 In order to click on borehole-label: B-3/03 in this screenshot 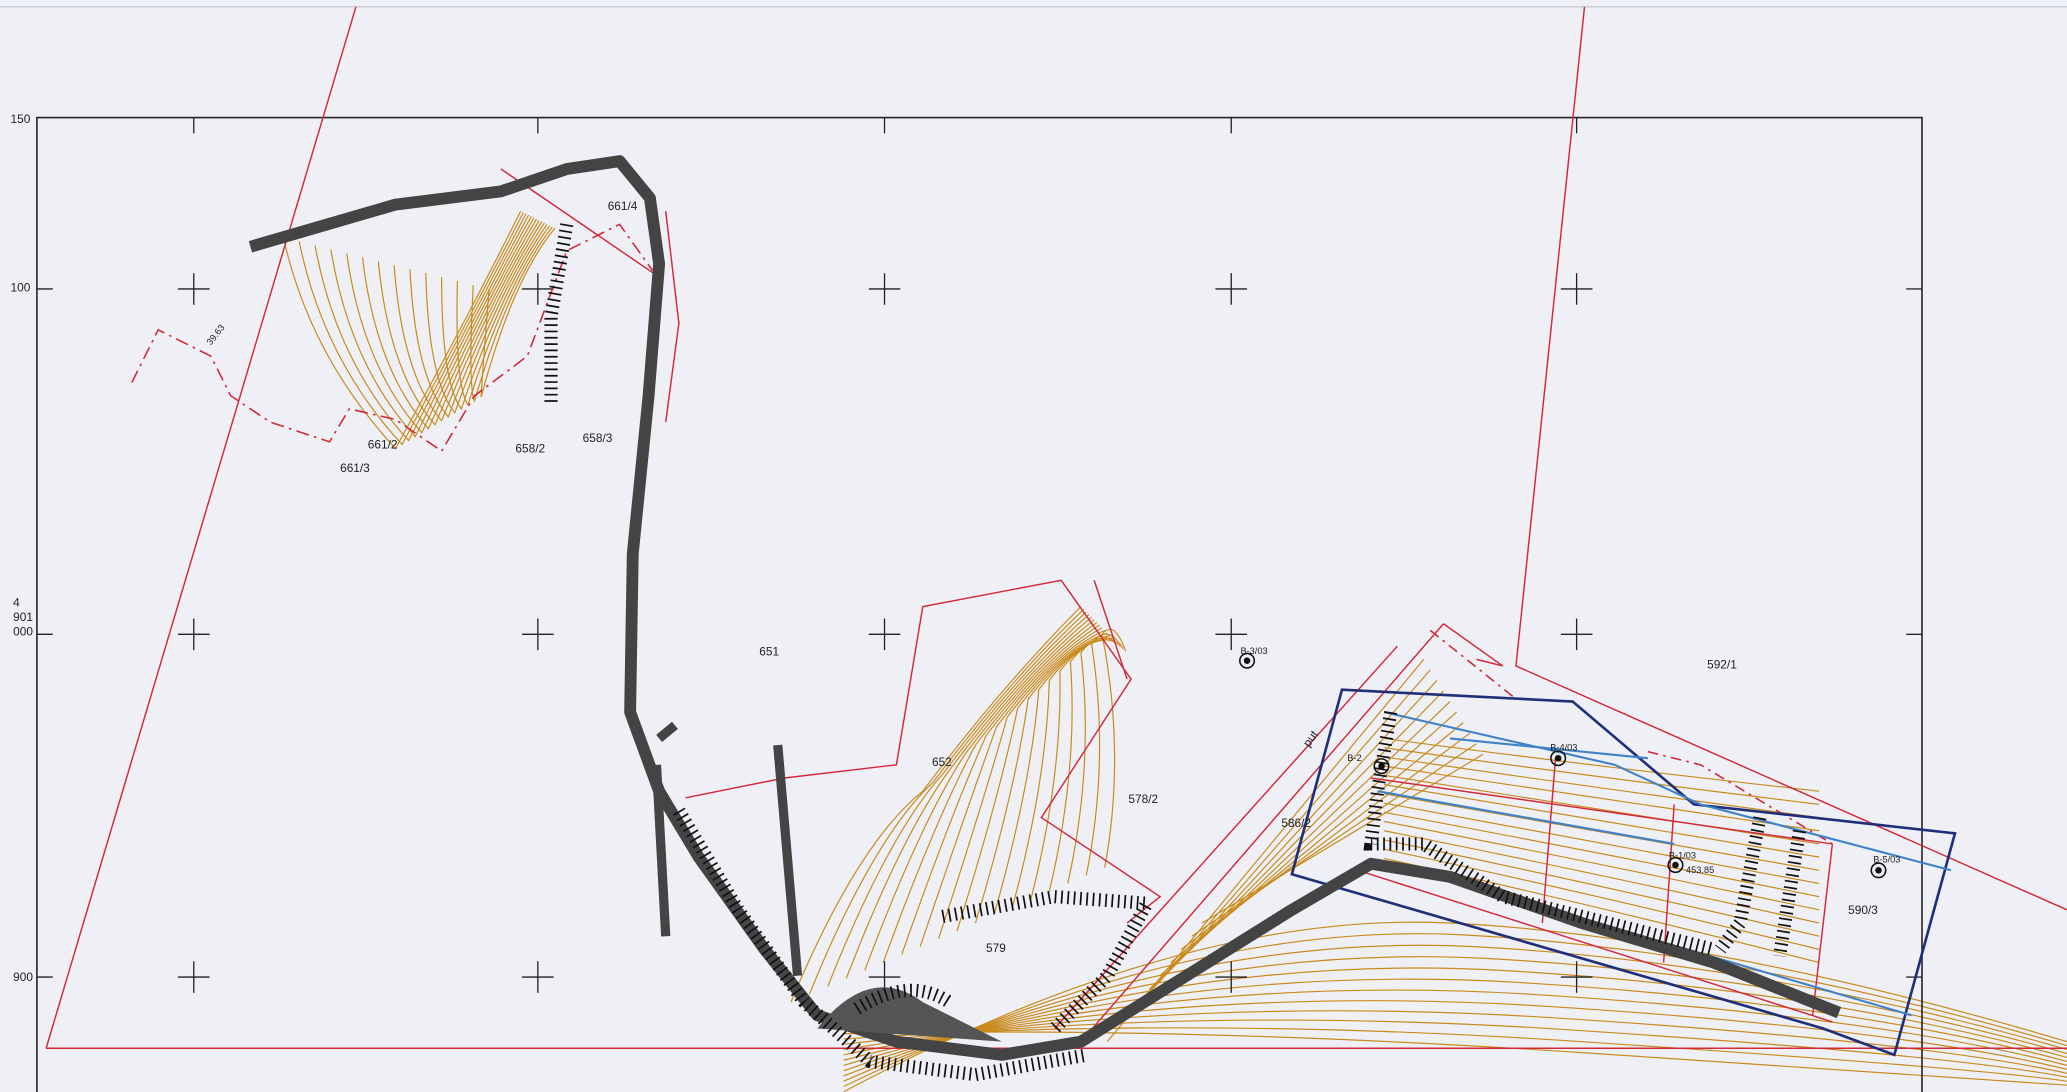, I will do `click(1253, 651)`.